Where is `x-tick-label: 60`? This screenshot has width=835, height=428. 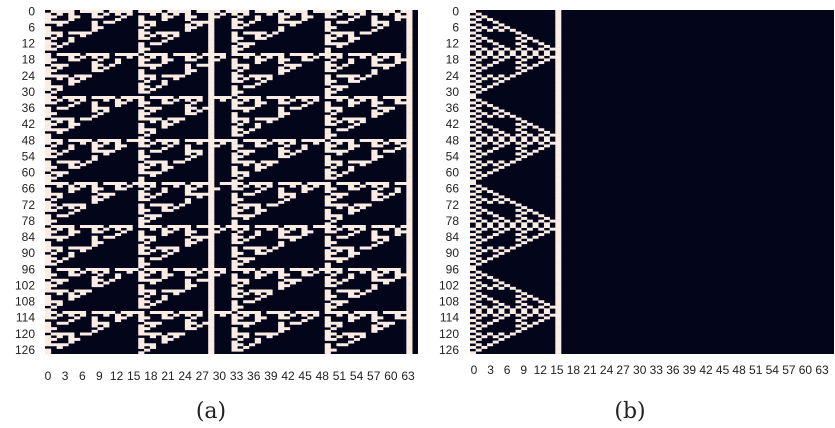
x-tick-label: 60 is located at coordinates (806, 370).